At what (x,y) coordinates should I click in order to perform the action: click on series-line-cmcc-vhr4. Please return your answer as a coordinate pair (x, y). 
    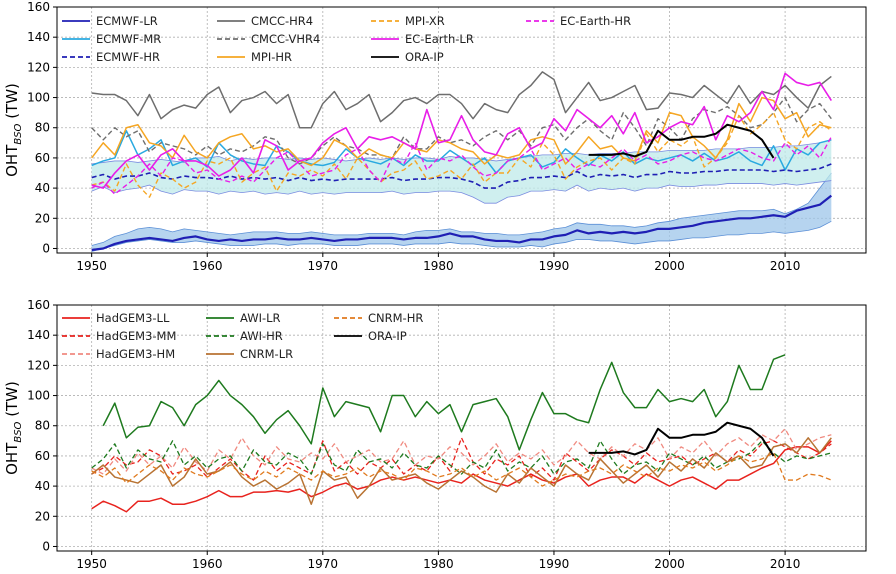
    Looking at the image, I should click on (461, 130).